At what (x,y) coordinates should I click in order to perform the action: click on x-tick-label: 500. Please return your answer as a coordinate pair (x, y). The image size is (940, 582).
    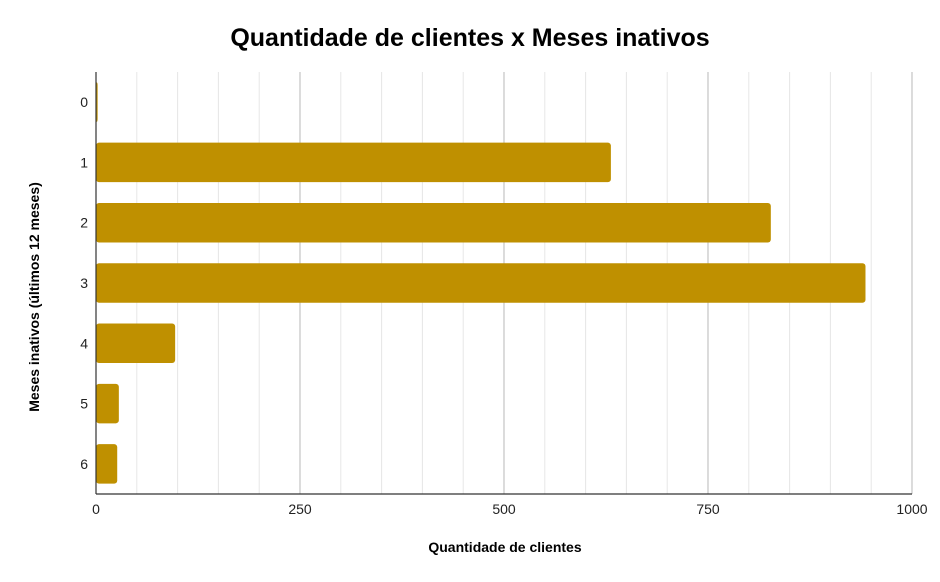
    Looking at the image, I should click on (504, 509).